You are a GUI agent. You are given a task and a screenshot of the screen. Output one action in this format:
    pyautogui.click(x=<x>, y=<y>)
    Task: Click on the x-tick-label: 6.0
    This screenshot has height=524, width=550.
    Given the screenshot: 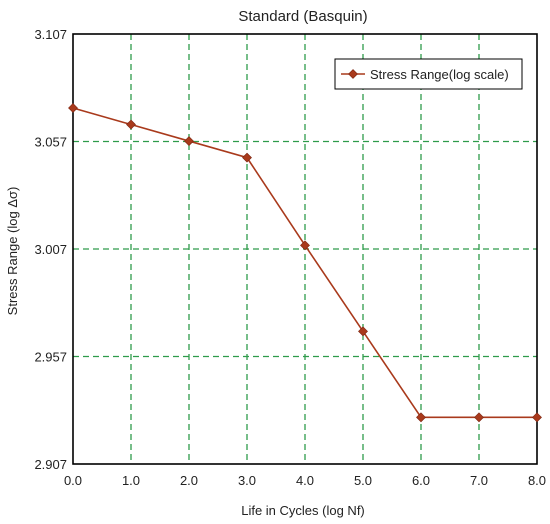 What is the action you would take?
    pyautogui.click(x=421, y=480)
    